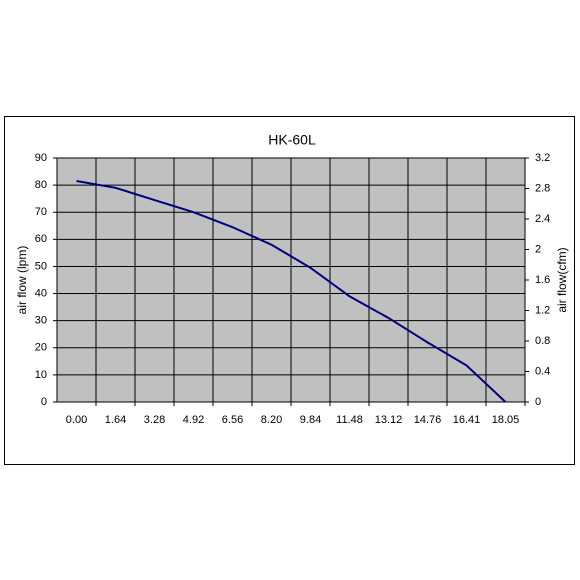 Image resolution: width=580 pixels, height=580 pixels. I want to click on y2-tick-label: 2, so click(538, 249).